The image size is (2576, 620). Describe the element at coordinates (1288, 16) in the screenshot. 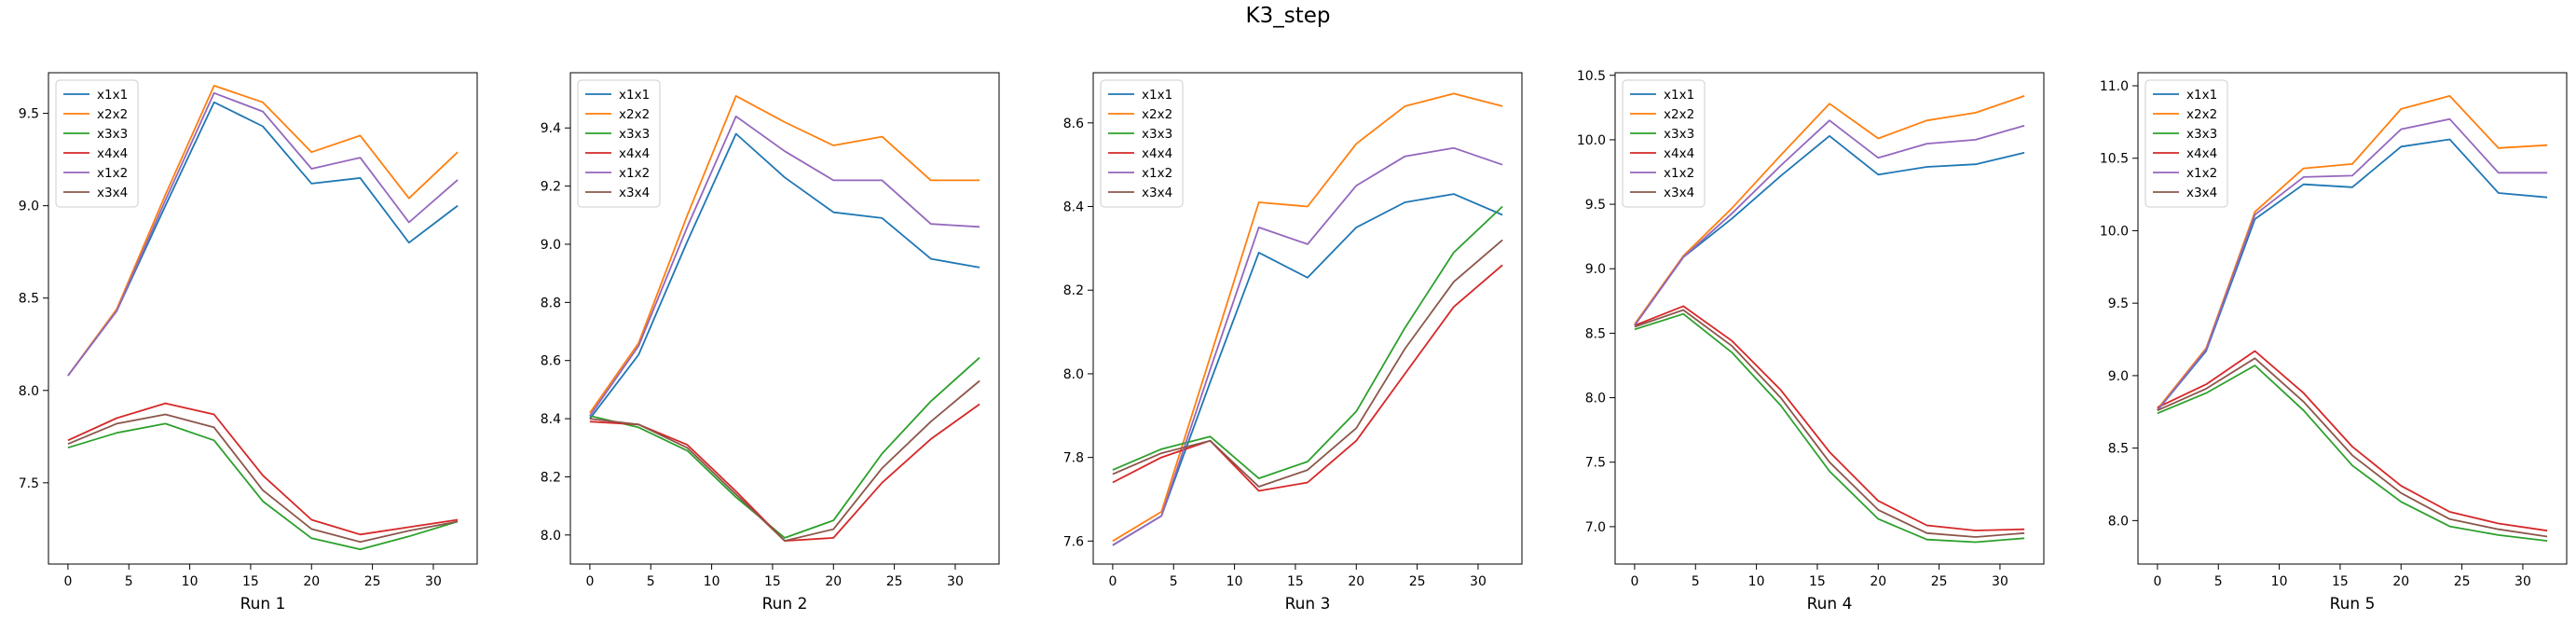

I see `figure-title: K3_step` at that location.